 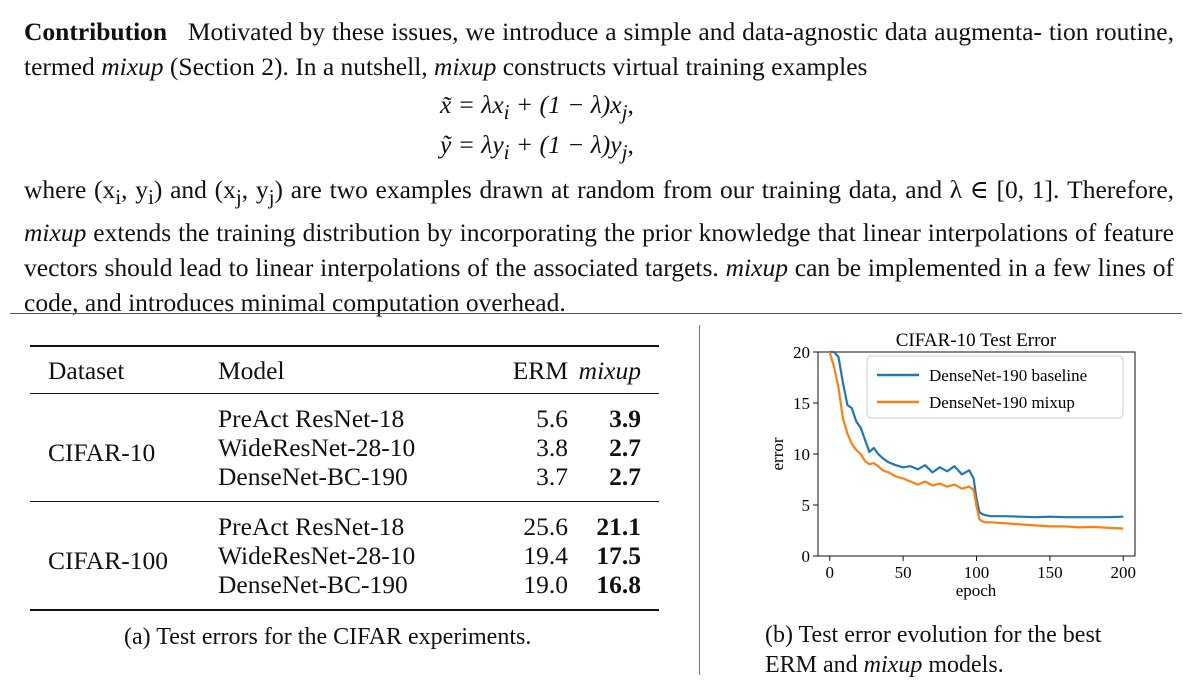 I want to click on legend-entry-baseline: DenseNet-190 baseline, so click(x=1008, y=375).